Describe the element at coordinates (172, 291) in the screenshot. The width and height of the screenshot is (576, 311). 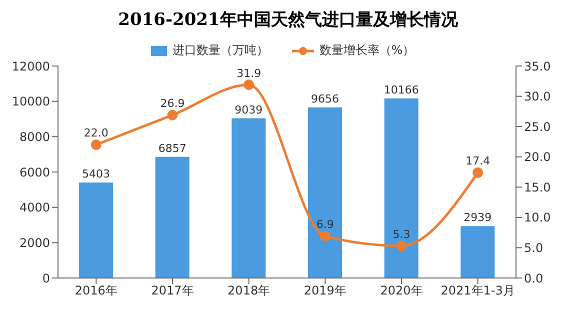
I see `x-tick-label: 2017年` at that location.